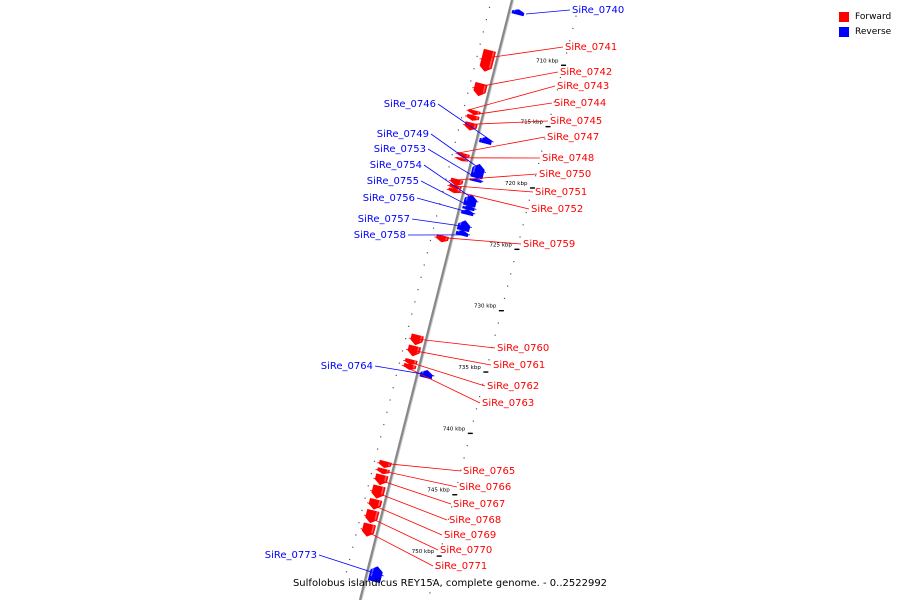  I want to click on gene-label: SiRe_0753, so click(400, 149).